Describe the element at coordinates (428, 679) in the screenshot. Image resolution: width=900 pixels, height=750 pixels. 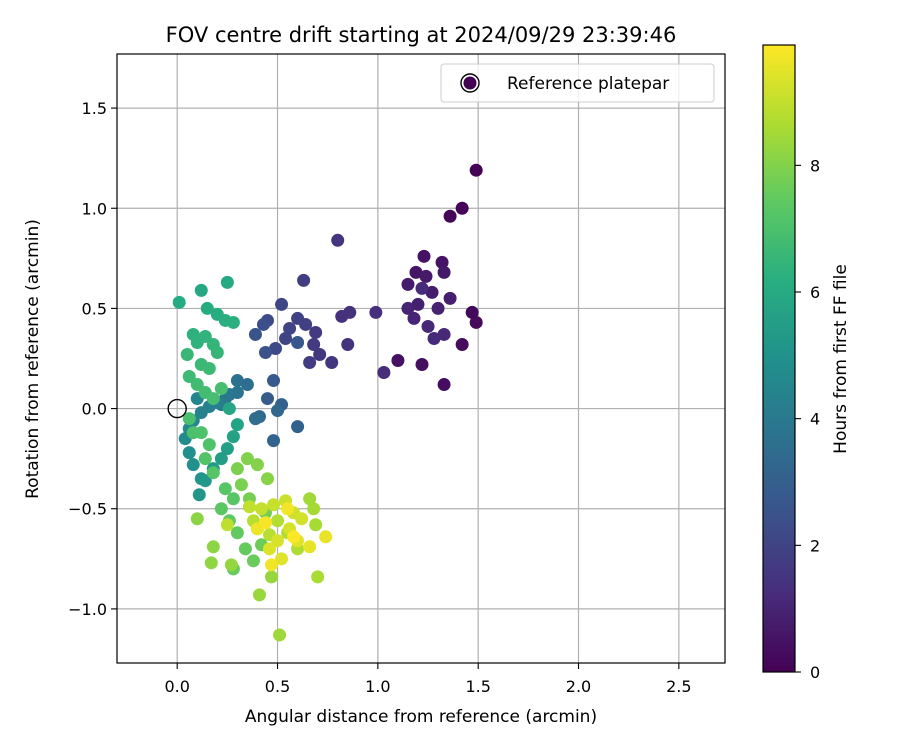
I see `x-axis-ticks: 0.0 0.5 1.0 1.5 2.0 2.5` at that location.